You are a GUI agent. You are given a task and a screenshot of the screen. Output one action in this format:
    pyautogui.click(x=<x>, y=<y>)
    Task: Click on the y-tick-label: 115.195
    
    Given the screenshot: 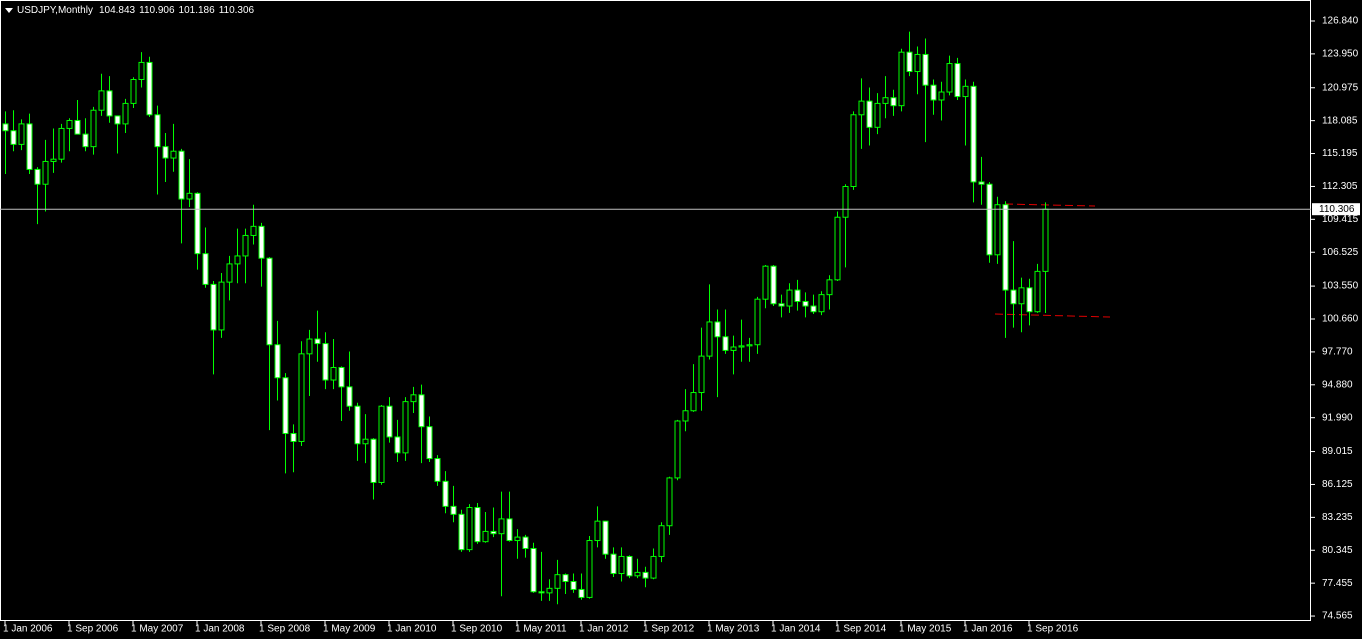 What is the action you would take?
    pyautogui.click(x=1340, y=153)
    